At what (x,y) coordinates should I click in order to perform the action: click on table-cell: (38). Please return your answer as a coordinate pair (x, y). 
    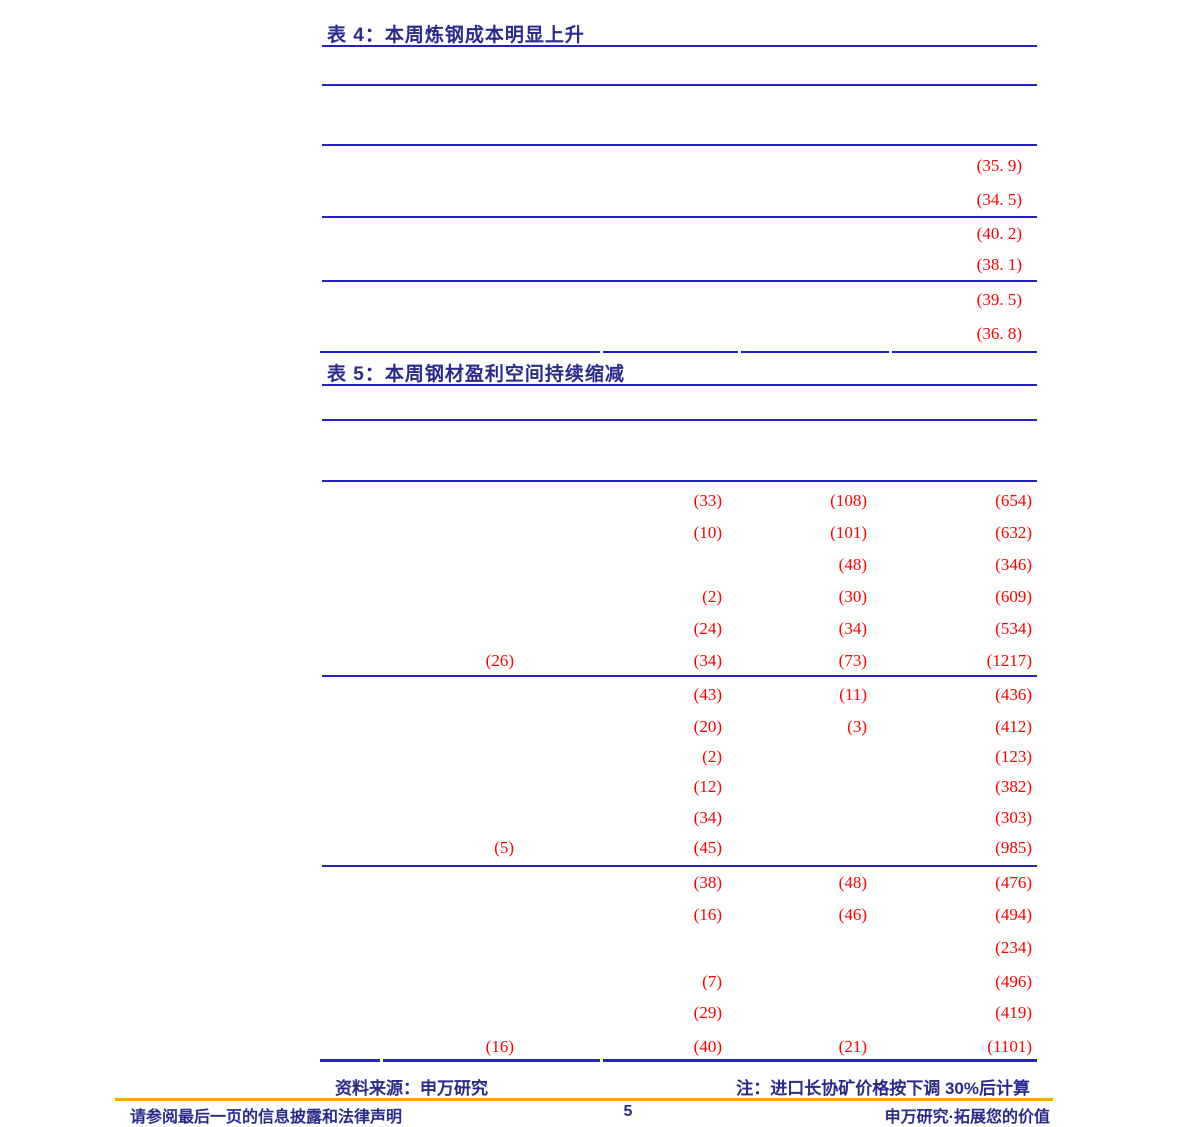
    Looking at the image, I should click on (707, 882).